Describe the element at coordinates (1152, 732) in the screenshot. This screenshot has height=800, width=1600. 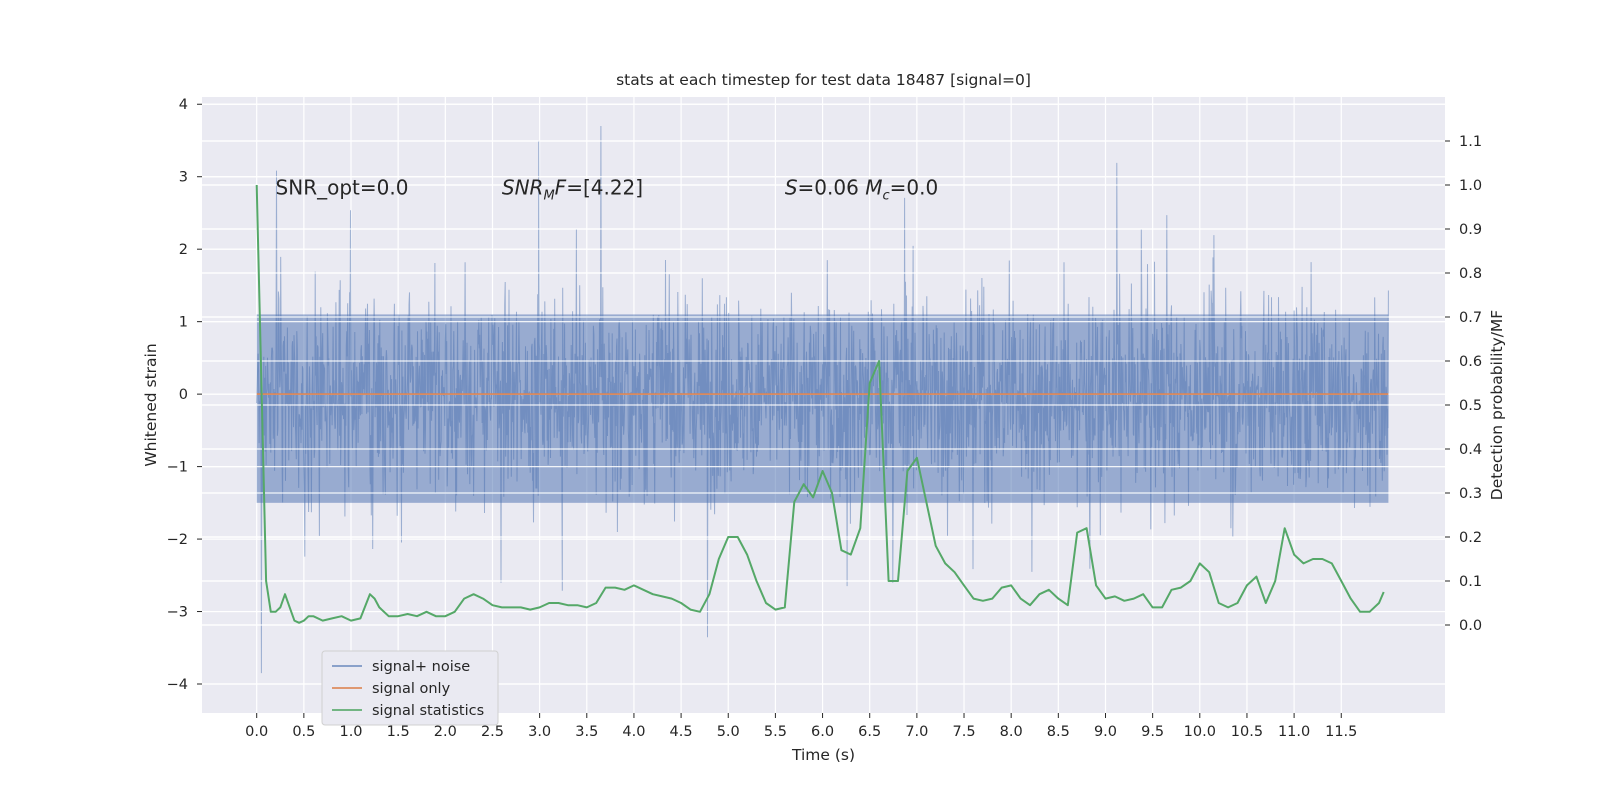
I see `x-tick-label: 9.5` at that location.